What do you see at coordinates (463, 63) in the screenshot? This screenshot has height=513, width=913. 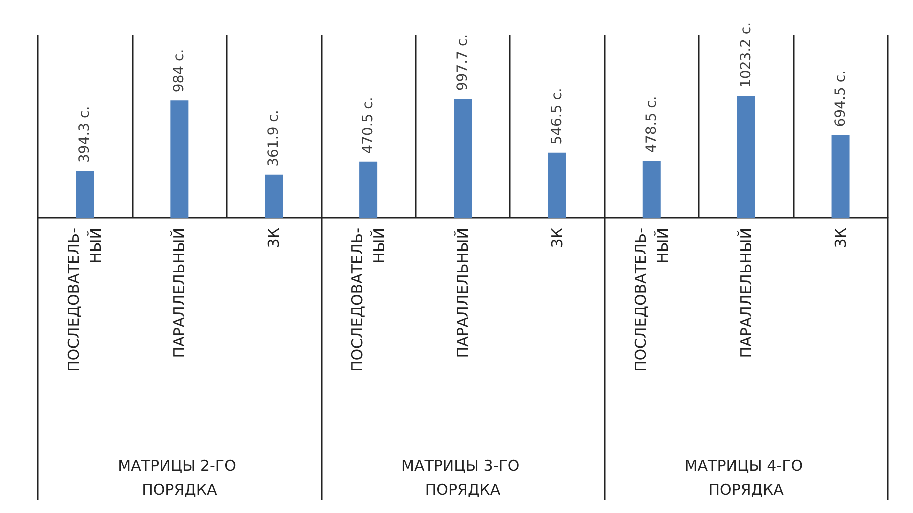 I see `data-label: 997.7 с.` at bounding box center [463, 63].